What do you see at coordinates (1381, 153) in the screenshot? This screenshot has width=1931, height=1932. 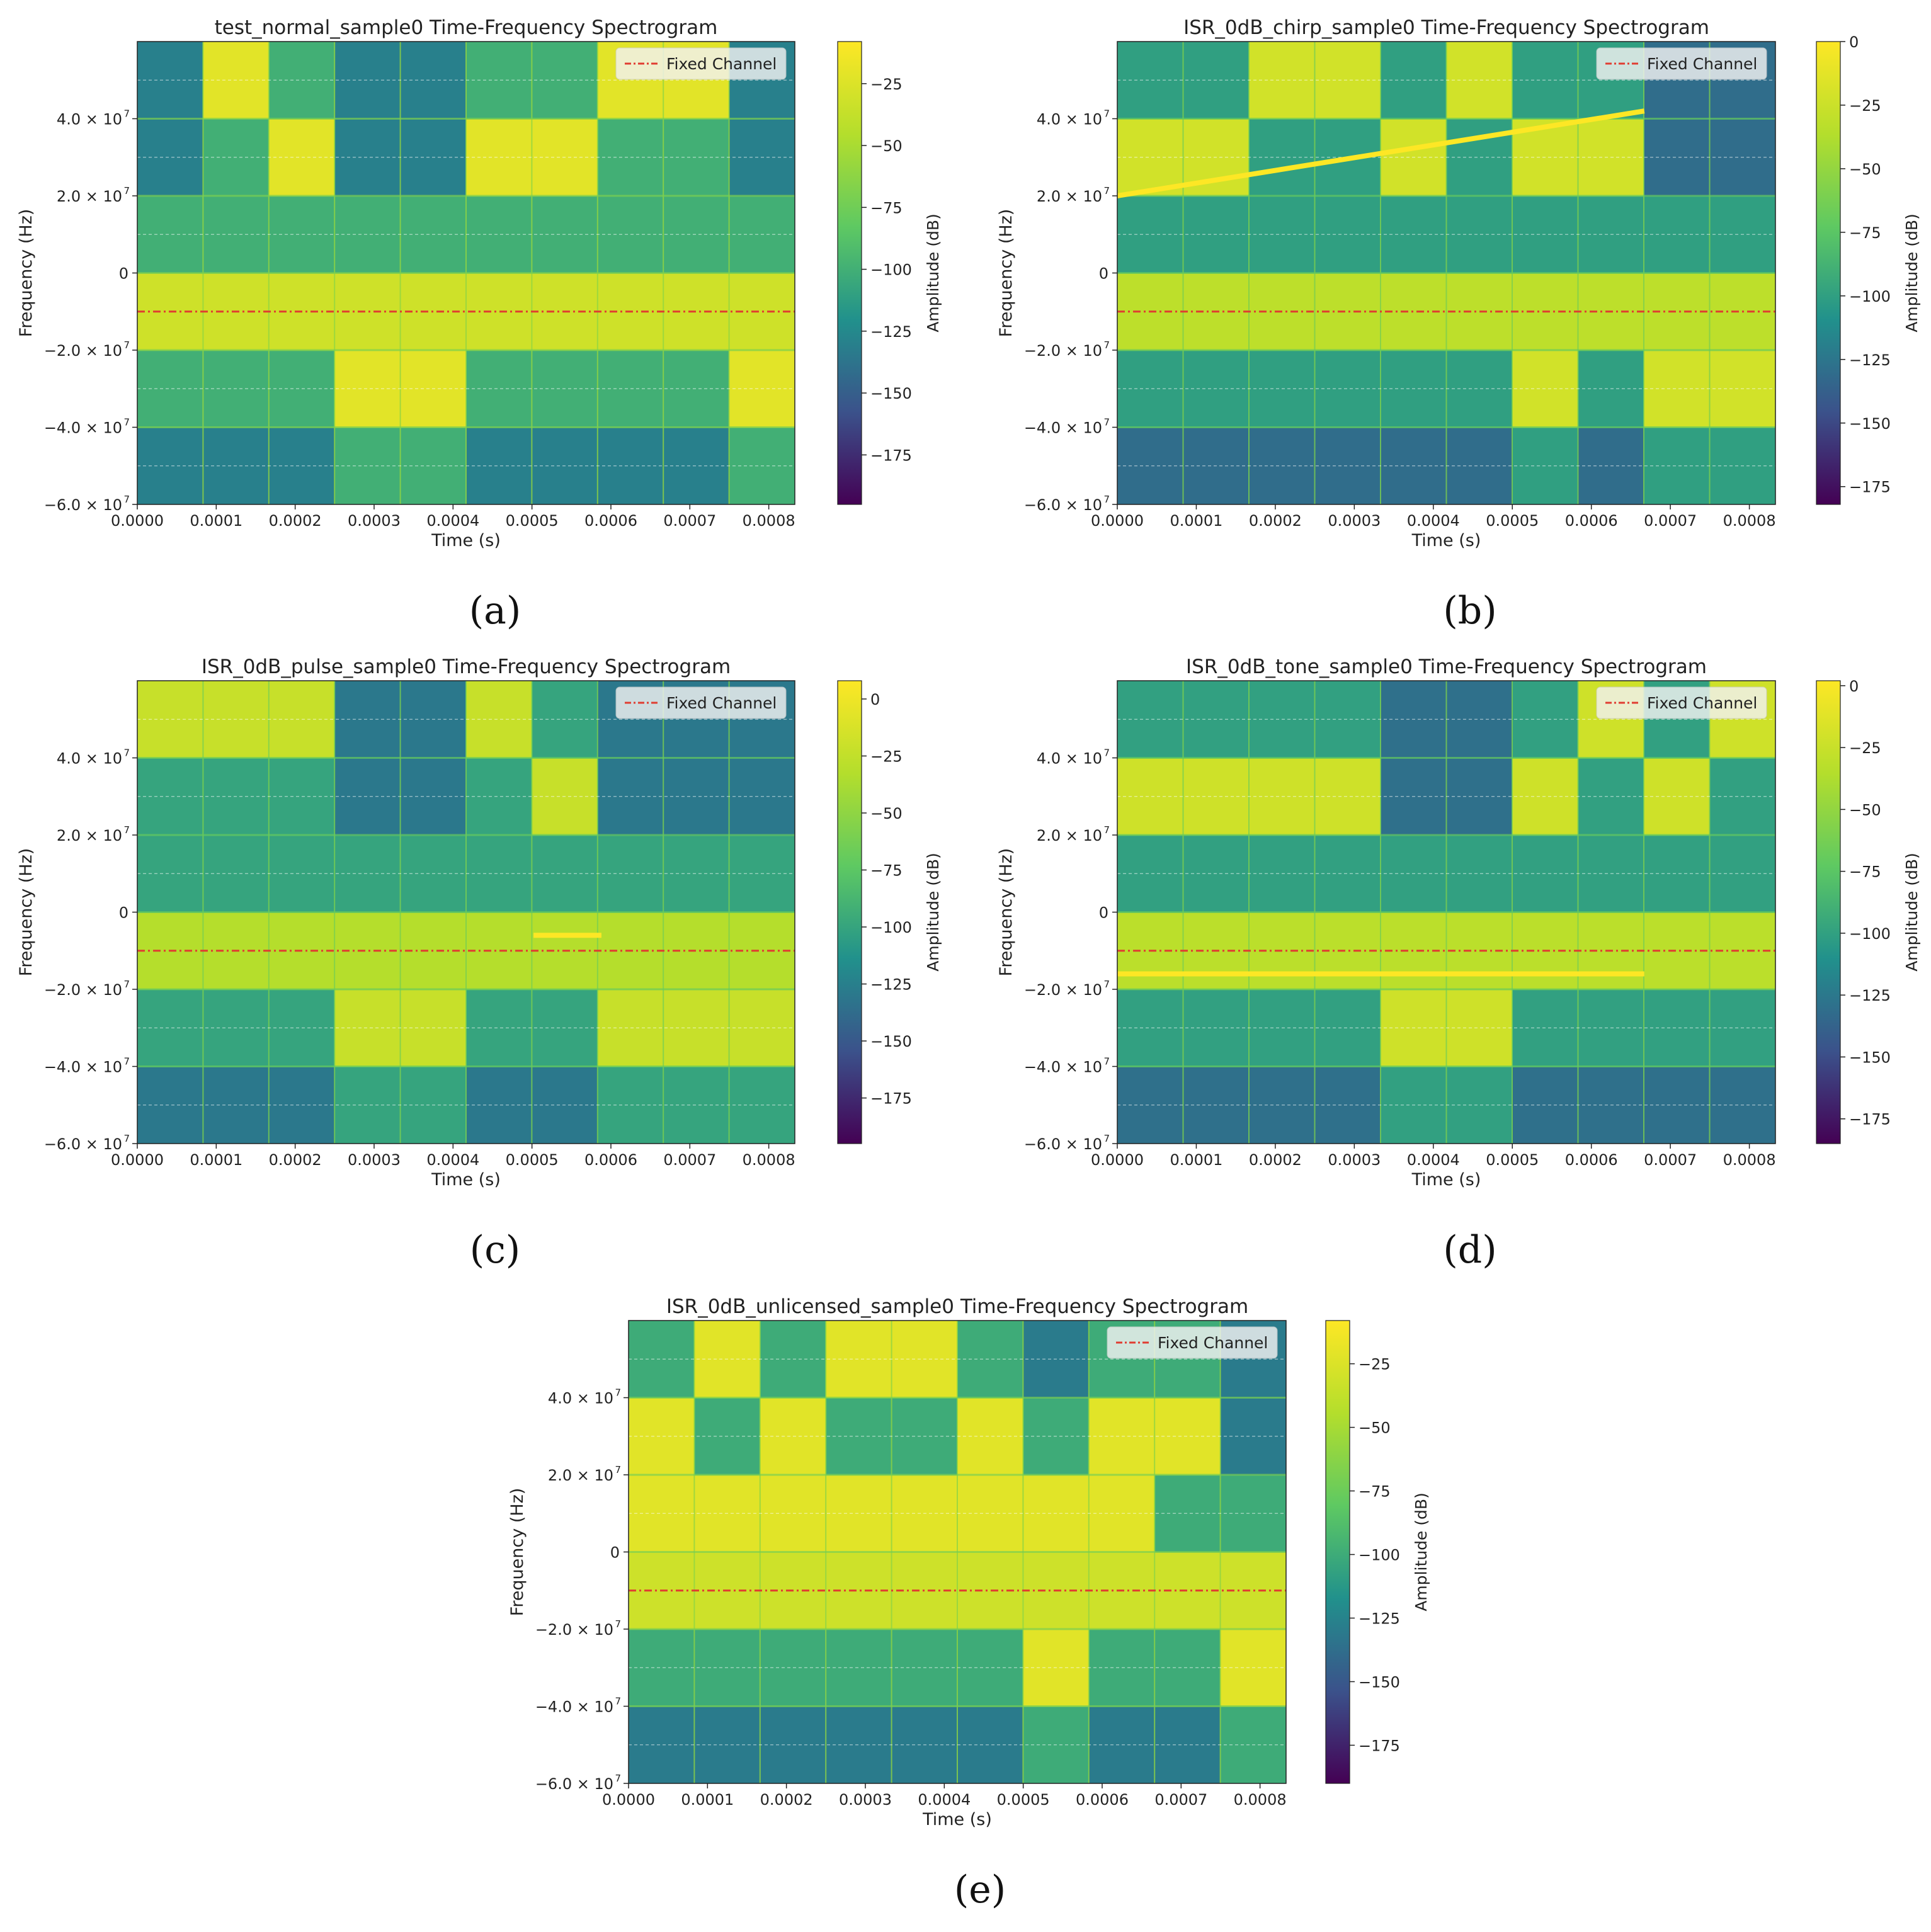 I see `chirp-interference` at bounding box center [1381, 153].